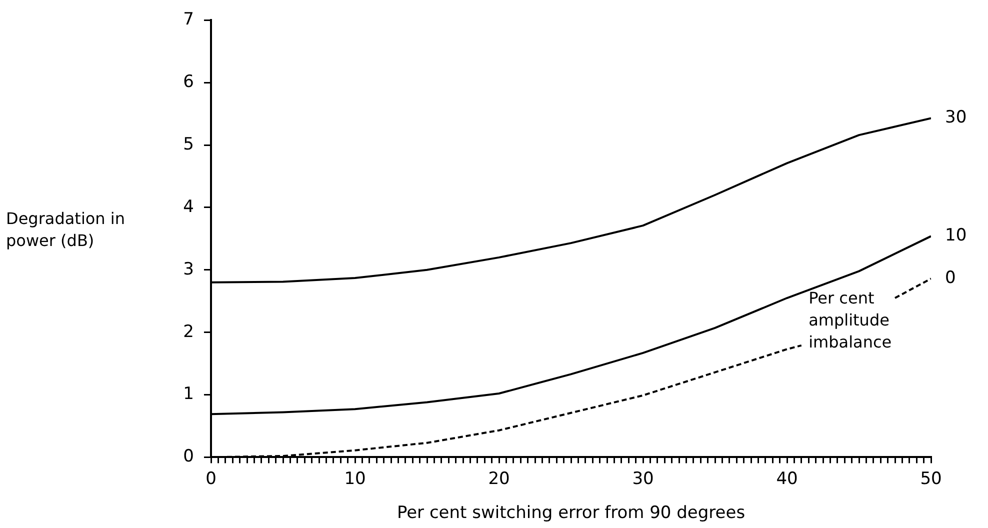 The width and height of the screenshot is (988, 528). Describe the element at coordinates (956, 118) in the screenshot. I see `series-label: 30` at that location.